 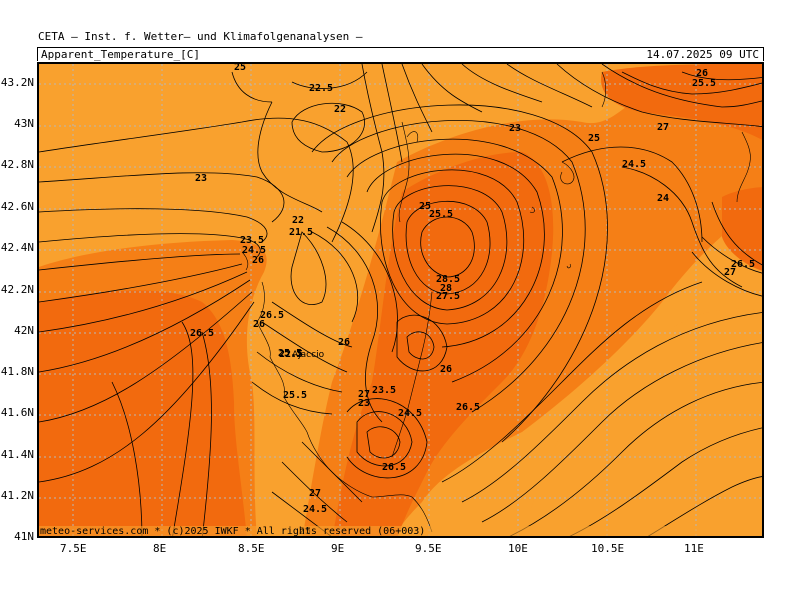 What do you see at coordinates (17, 412) in the screenshot?
I see `lat-label: 41.6N` at bounding box center [17, 412].